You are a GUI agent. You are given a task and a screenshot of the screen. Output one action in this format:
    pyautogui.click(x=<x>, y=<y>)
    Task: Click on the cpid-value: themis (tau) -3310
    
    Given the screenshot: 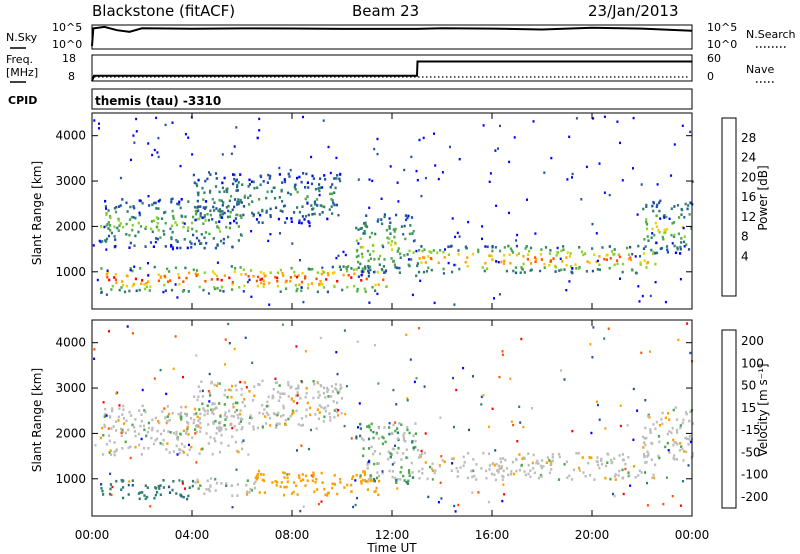 What is the action you would take?
    pyautogui.click(x=158, y=101)
    